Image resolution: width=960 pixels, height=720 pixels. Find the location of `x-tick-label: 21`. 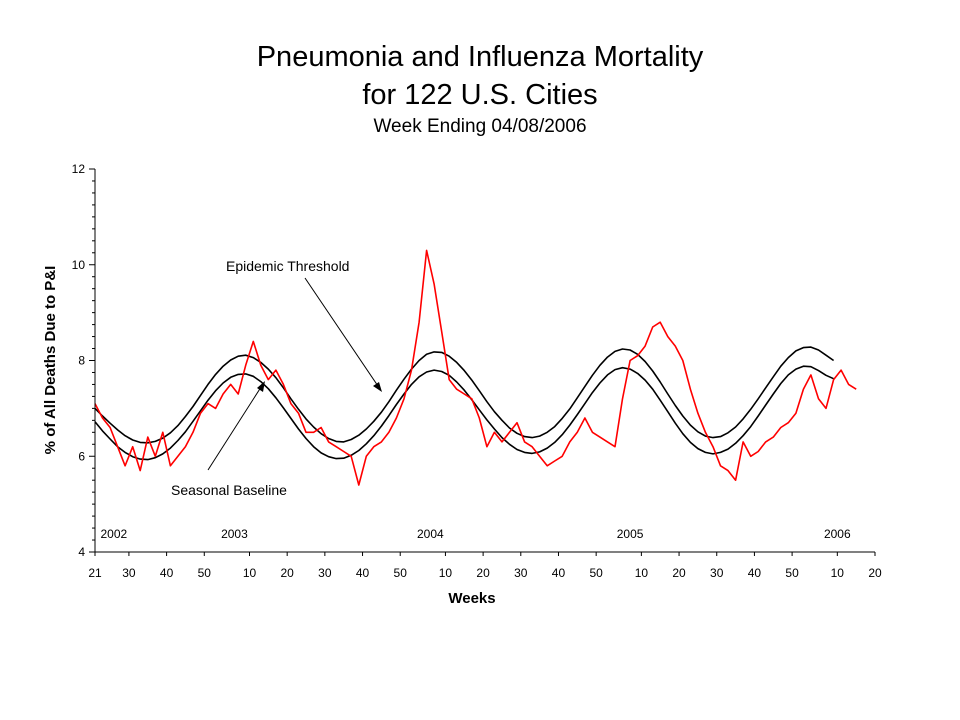

x-tick-label: 21 is located at coordinates (95, 573).